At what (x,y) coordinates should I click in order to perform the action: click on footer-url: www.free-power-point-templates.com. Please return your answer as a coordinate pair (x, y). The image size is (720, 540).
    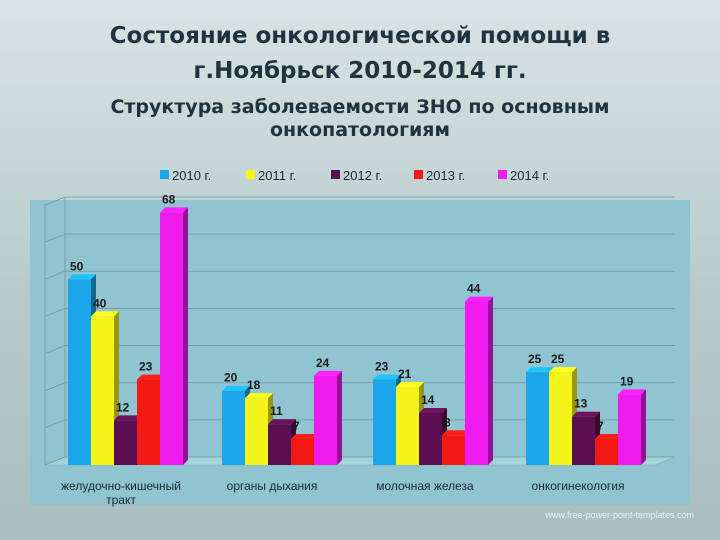
    Looking at the image, I should click on (619, 515).